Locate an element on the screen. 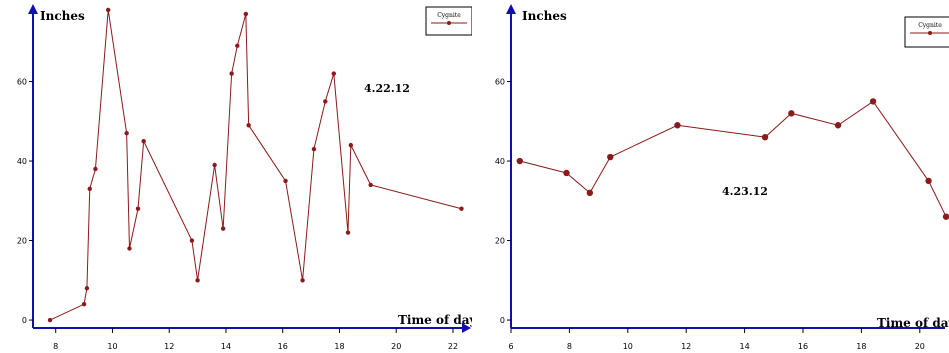 Image resolution: width=949 pixels, height=353 pixels. chart-divider is located at coordinates (473, 176).